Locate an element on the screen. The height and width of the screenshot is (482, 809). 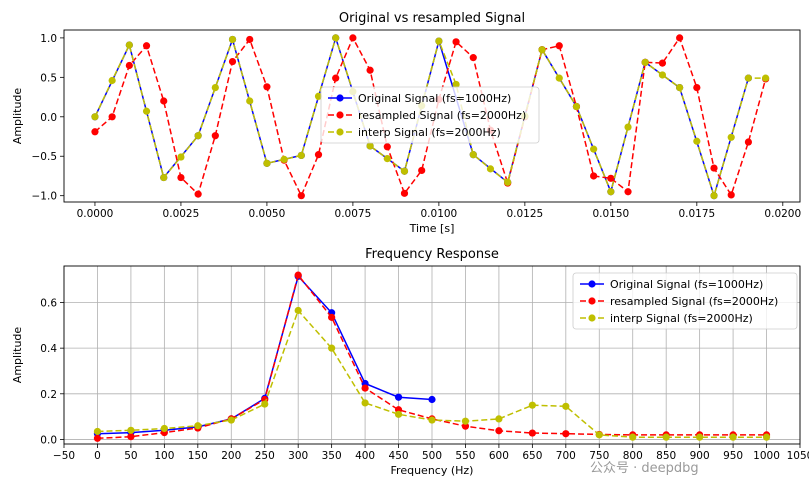
x-tick-label: 850 is located at coordinates (666, 456).